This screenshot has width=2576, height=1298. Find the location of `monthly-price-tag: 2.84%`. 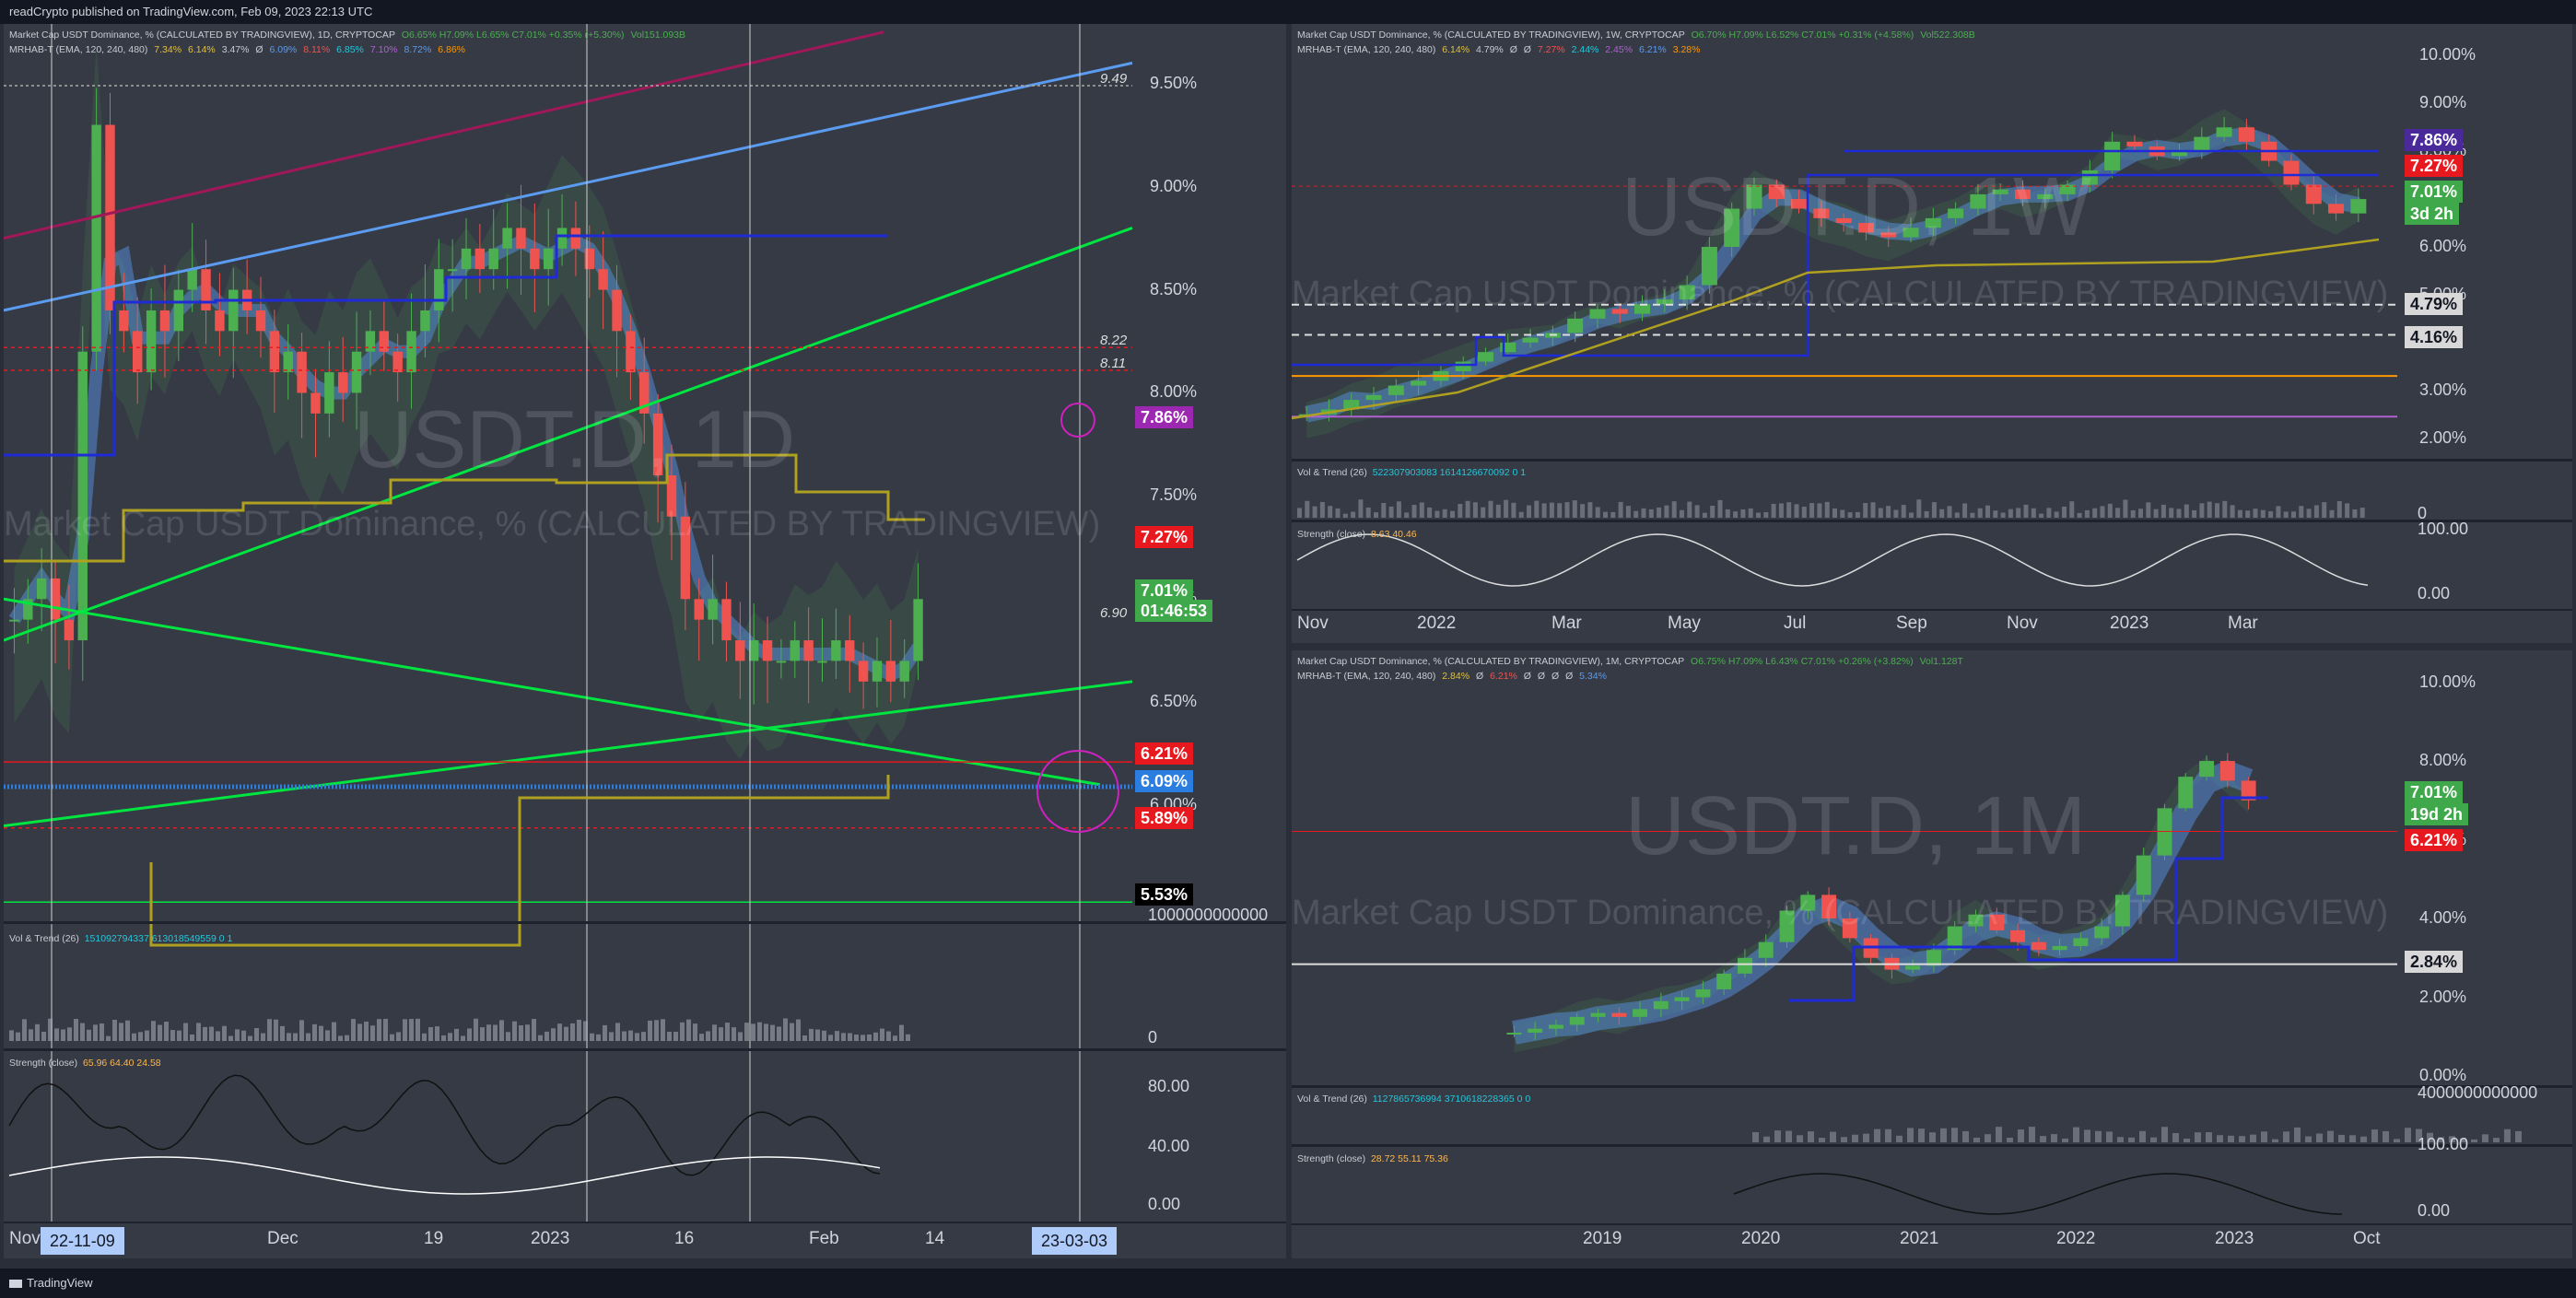

monthly-price-tag: 2.84% is located at coordinates (2434, 962).